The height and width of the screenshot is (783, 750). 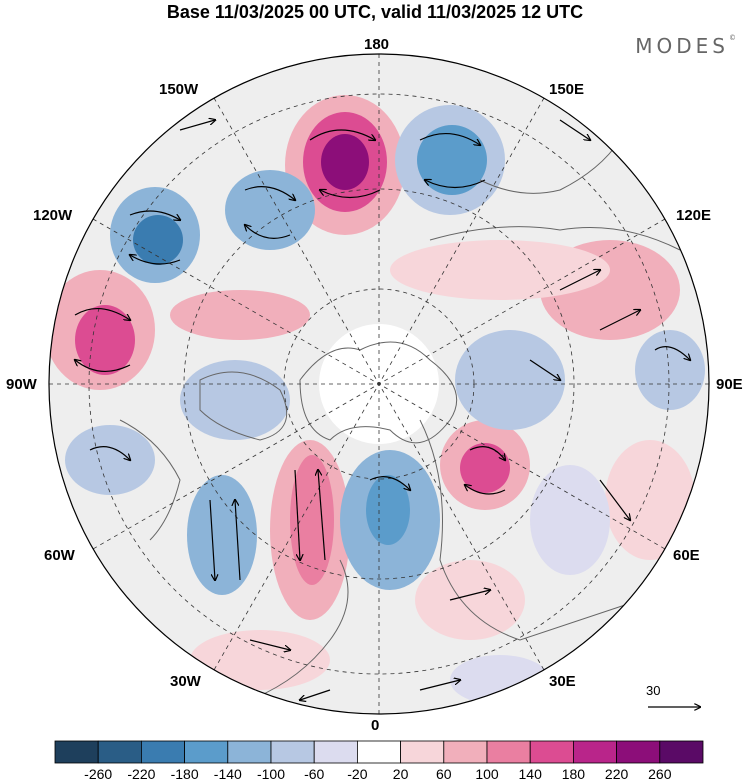 I want to click on lon-label-150e: 150E, so click(x=567, y=89).